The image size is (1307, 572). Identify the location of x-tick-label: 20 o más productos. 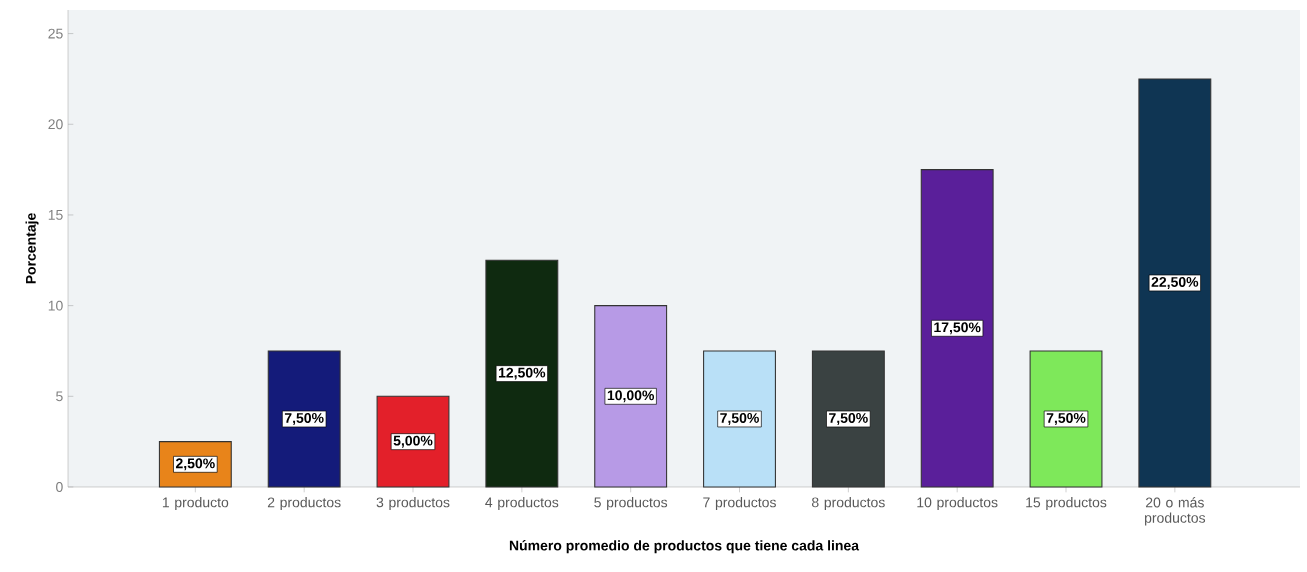
(1175, 511).